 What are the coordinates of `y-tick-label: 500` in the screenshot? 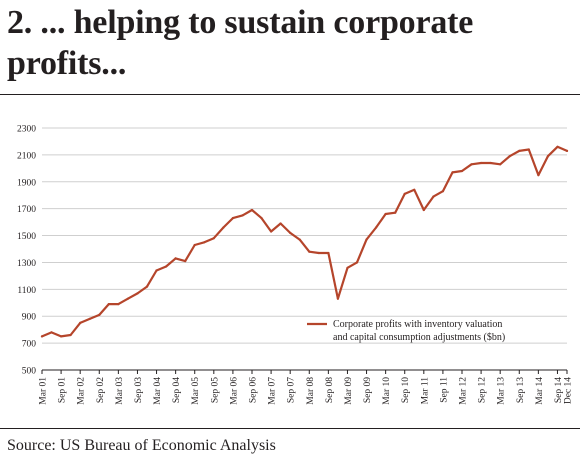 It's located at (29, 372).